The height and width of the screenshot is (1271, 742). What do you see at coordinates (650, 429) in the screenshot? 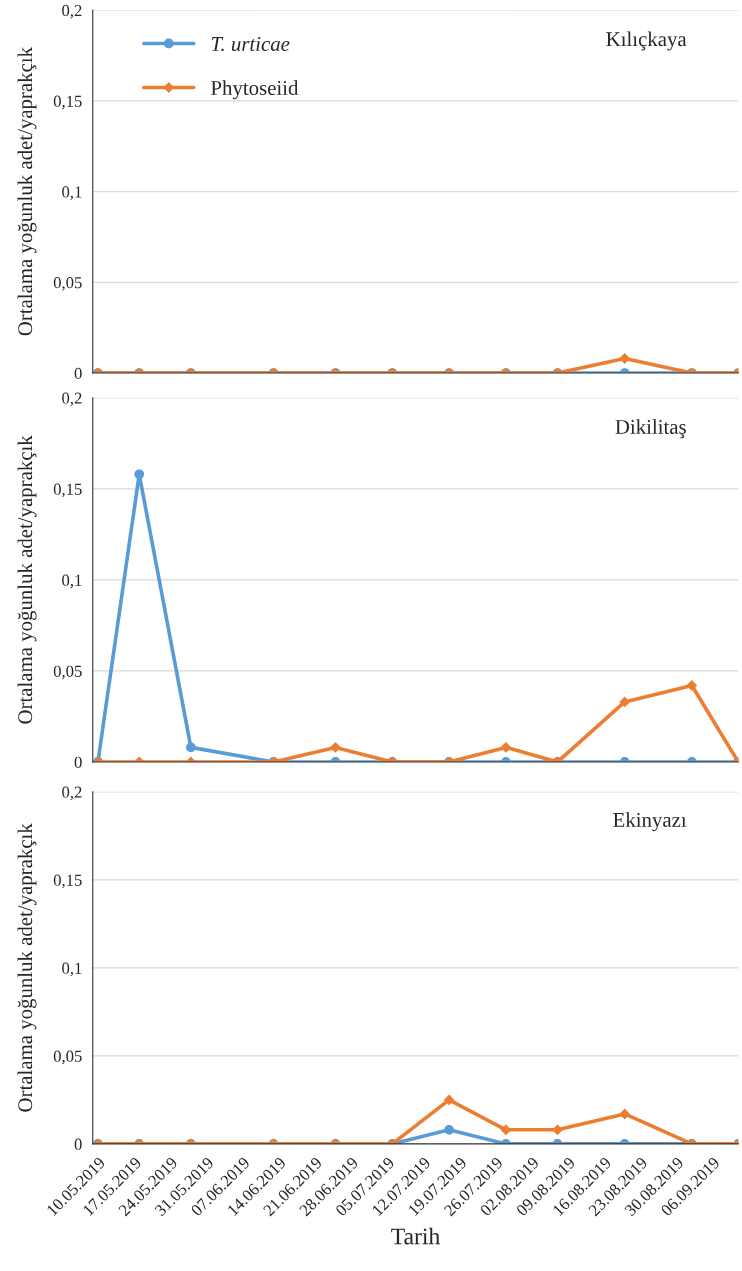
I see `annotation: Dikilitaş` at bounding box center [650, 429].